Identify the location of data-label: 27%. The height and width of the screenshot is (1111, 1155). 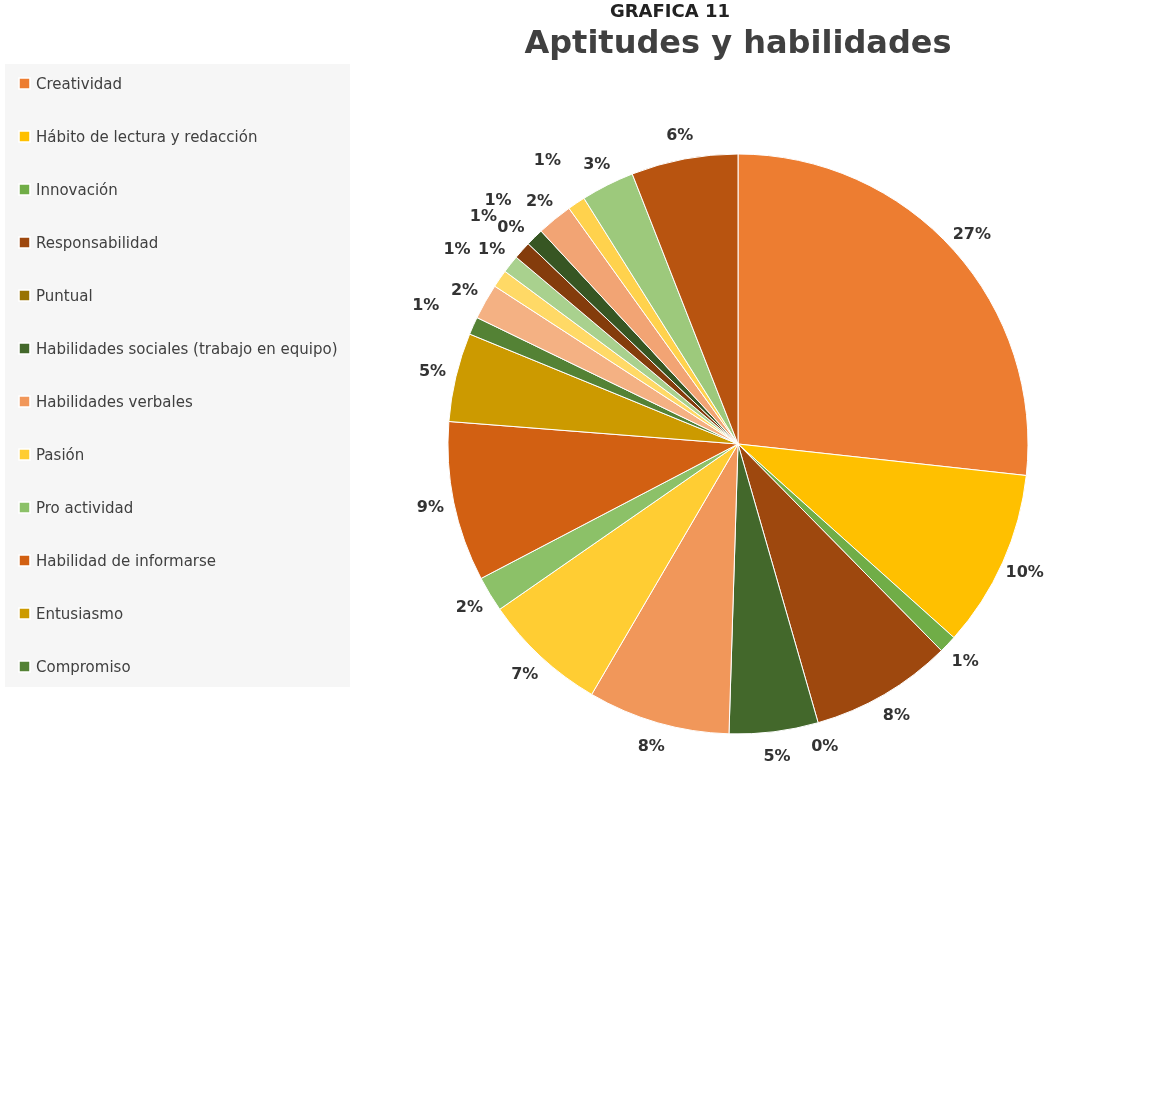
(971, 234).